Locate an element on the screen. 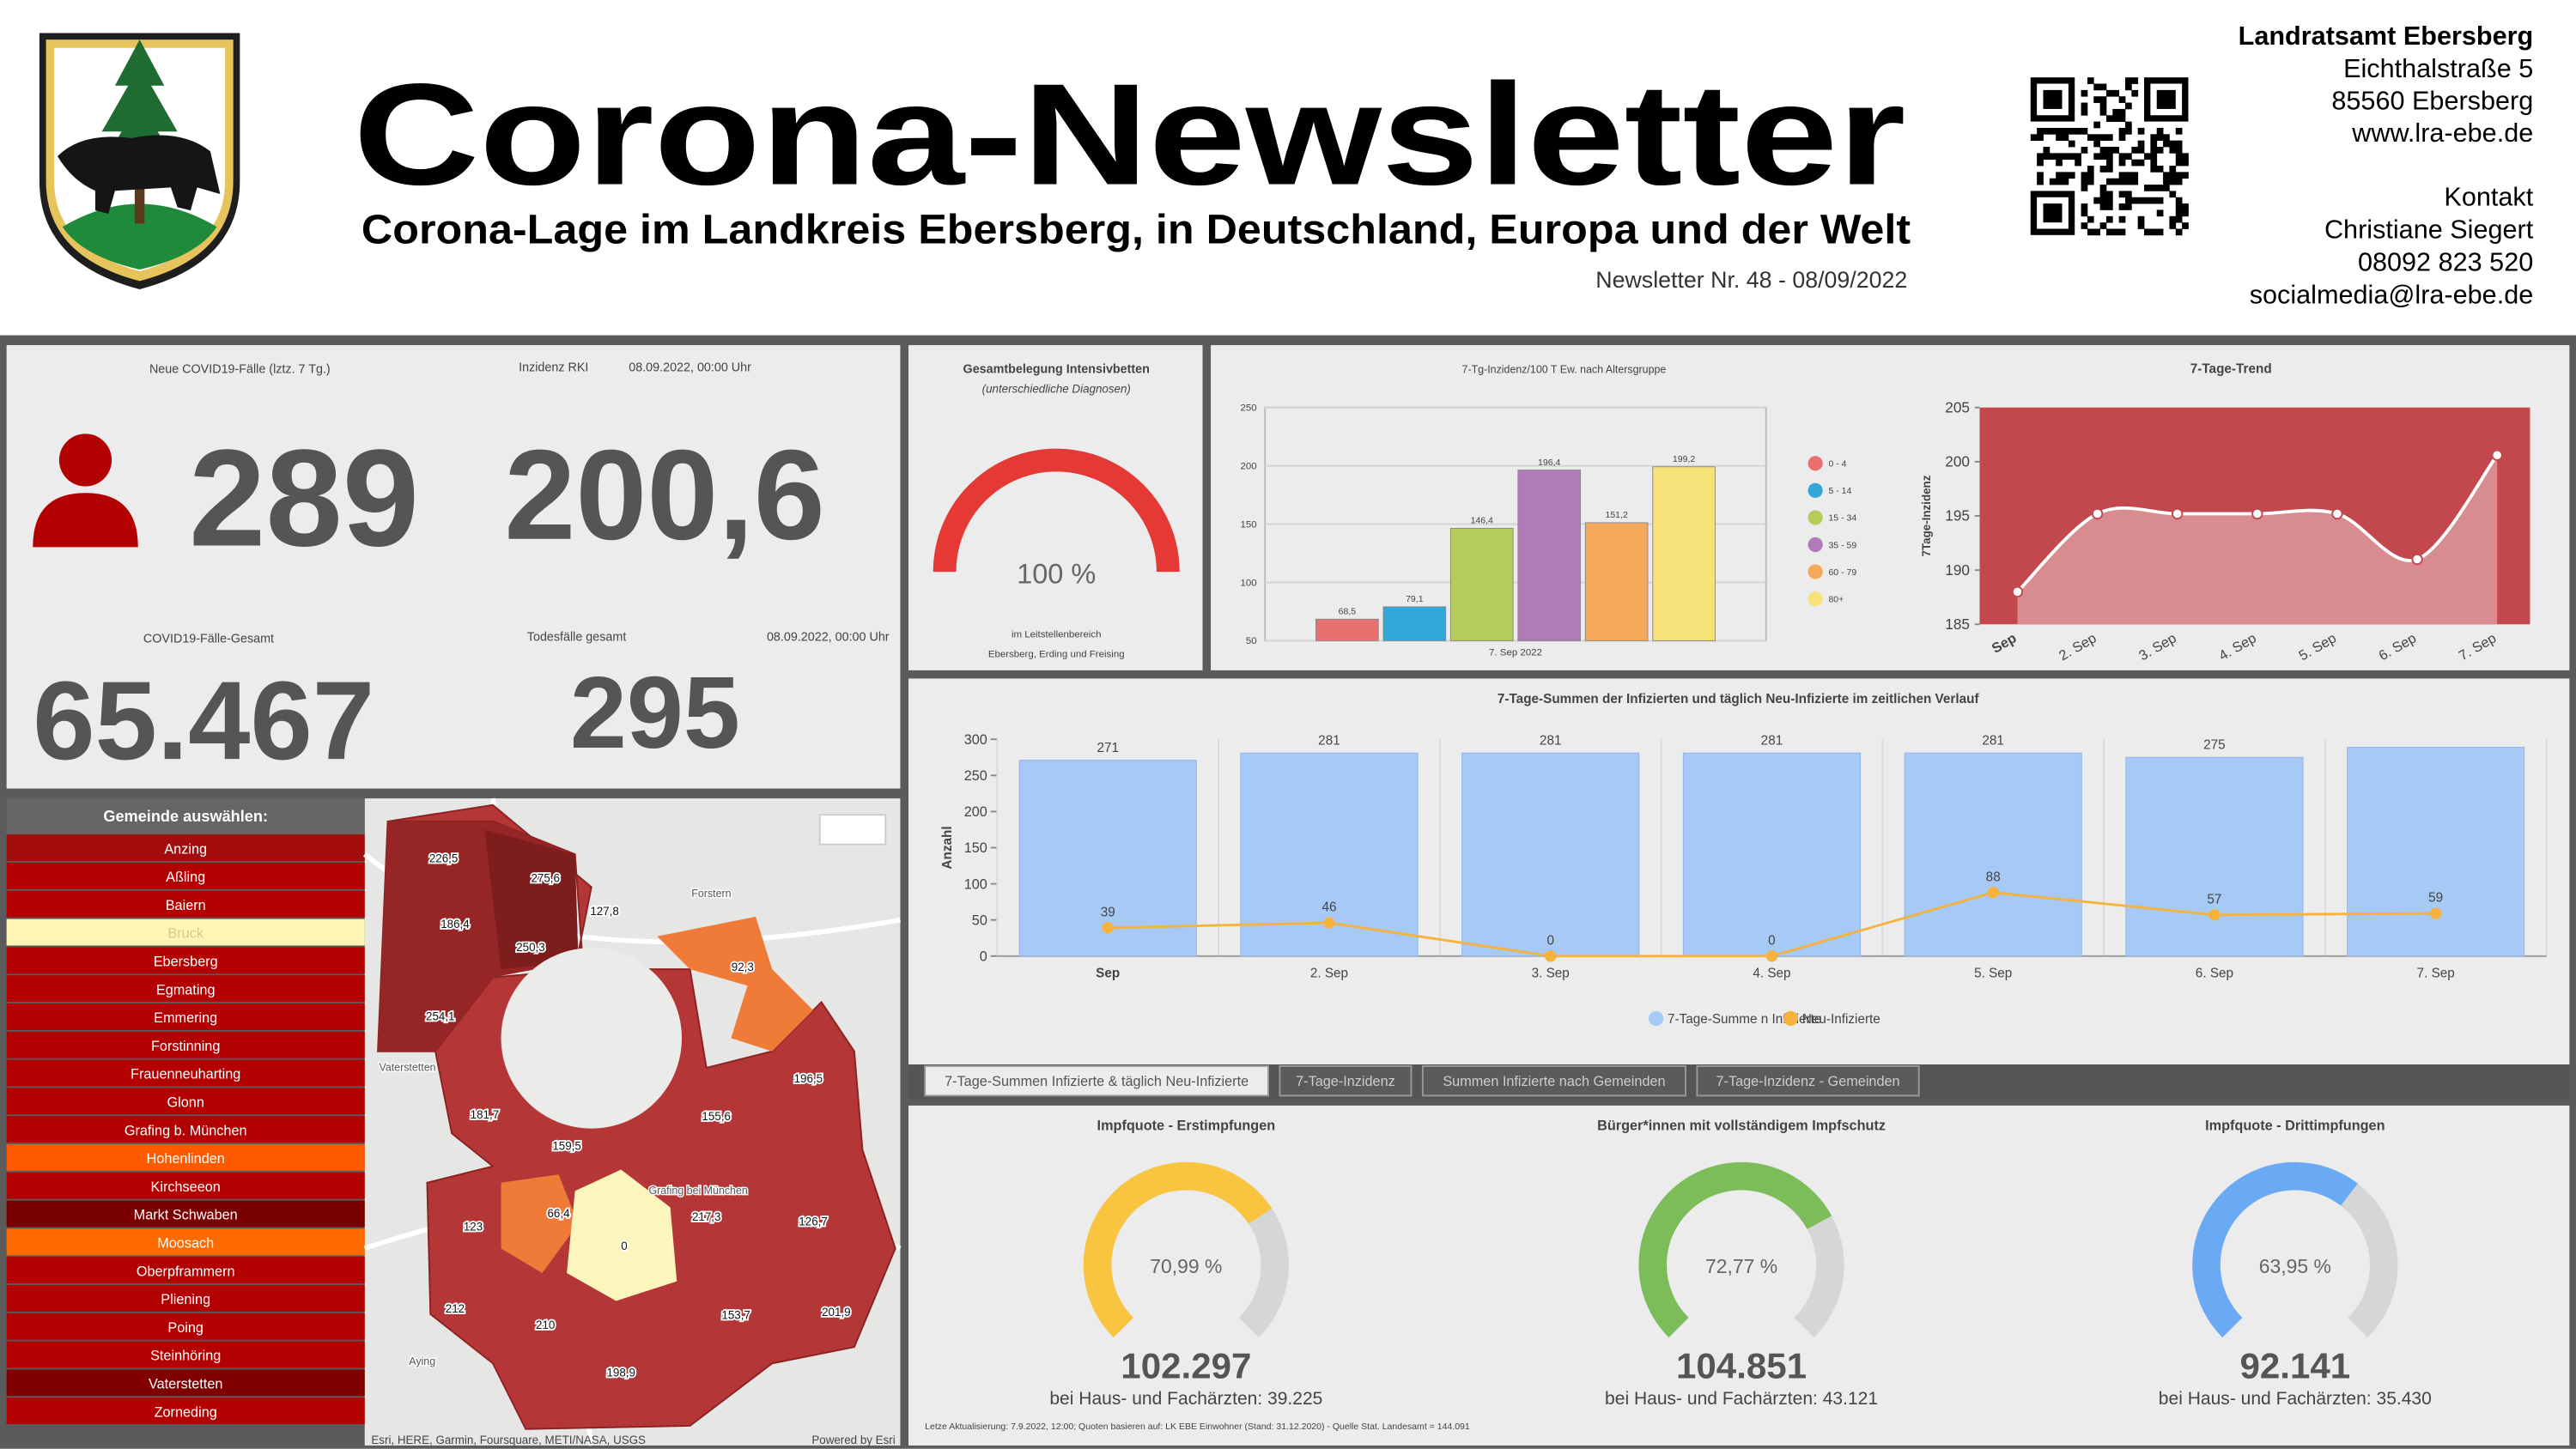 Image resolution: width=2576 pixels, height=1449 pixels. map-place: Vaterstetten is located at coordinates (407, 1068).